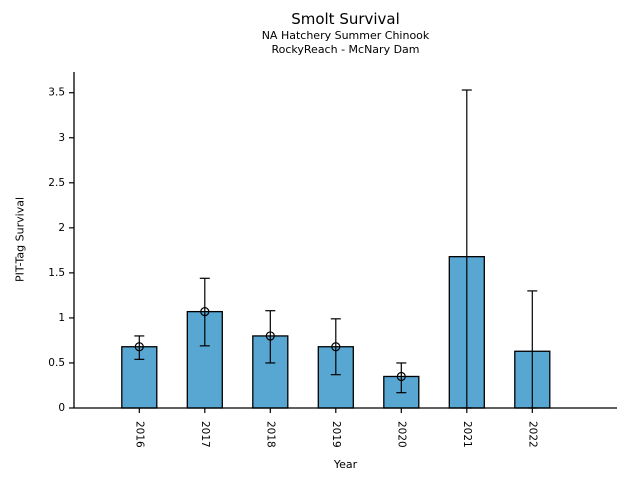 The height and width of the screenshot is (480, 640). I want to click on y-tick-label-2: 2, so click(61, 228).